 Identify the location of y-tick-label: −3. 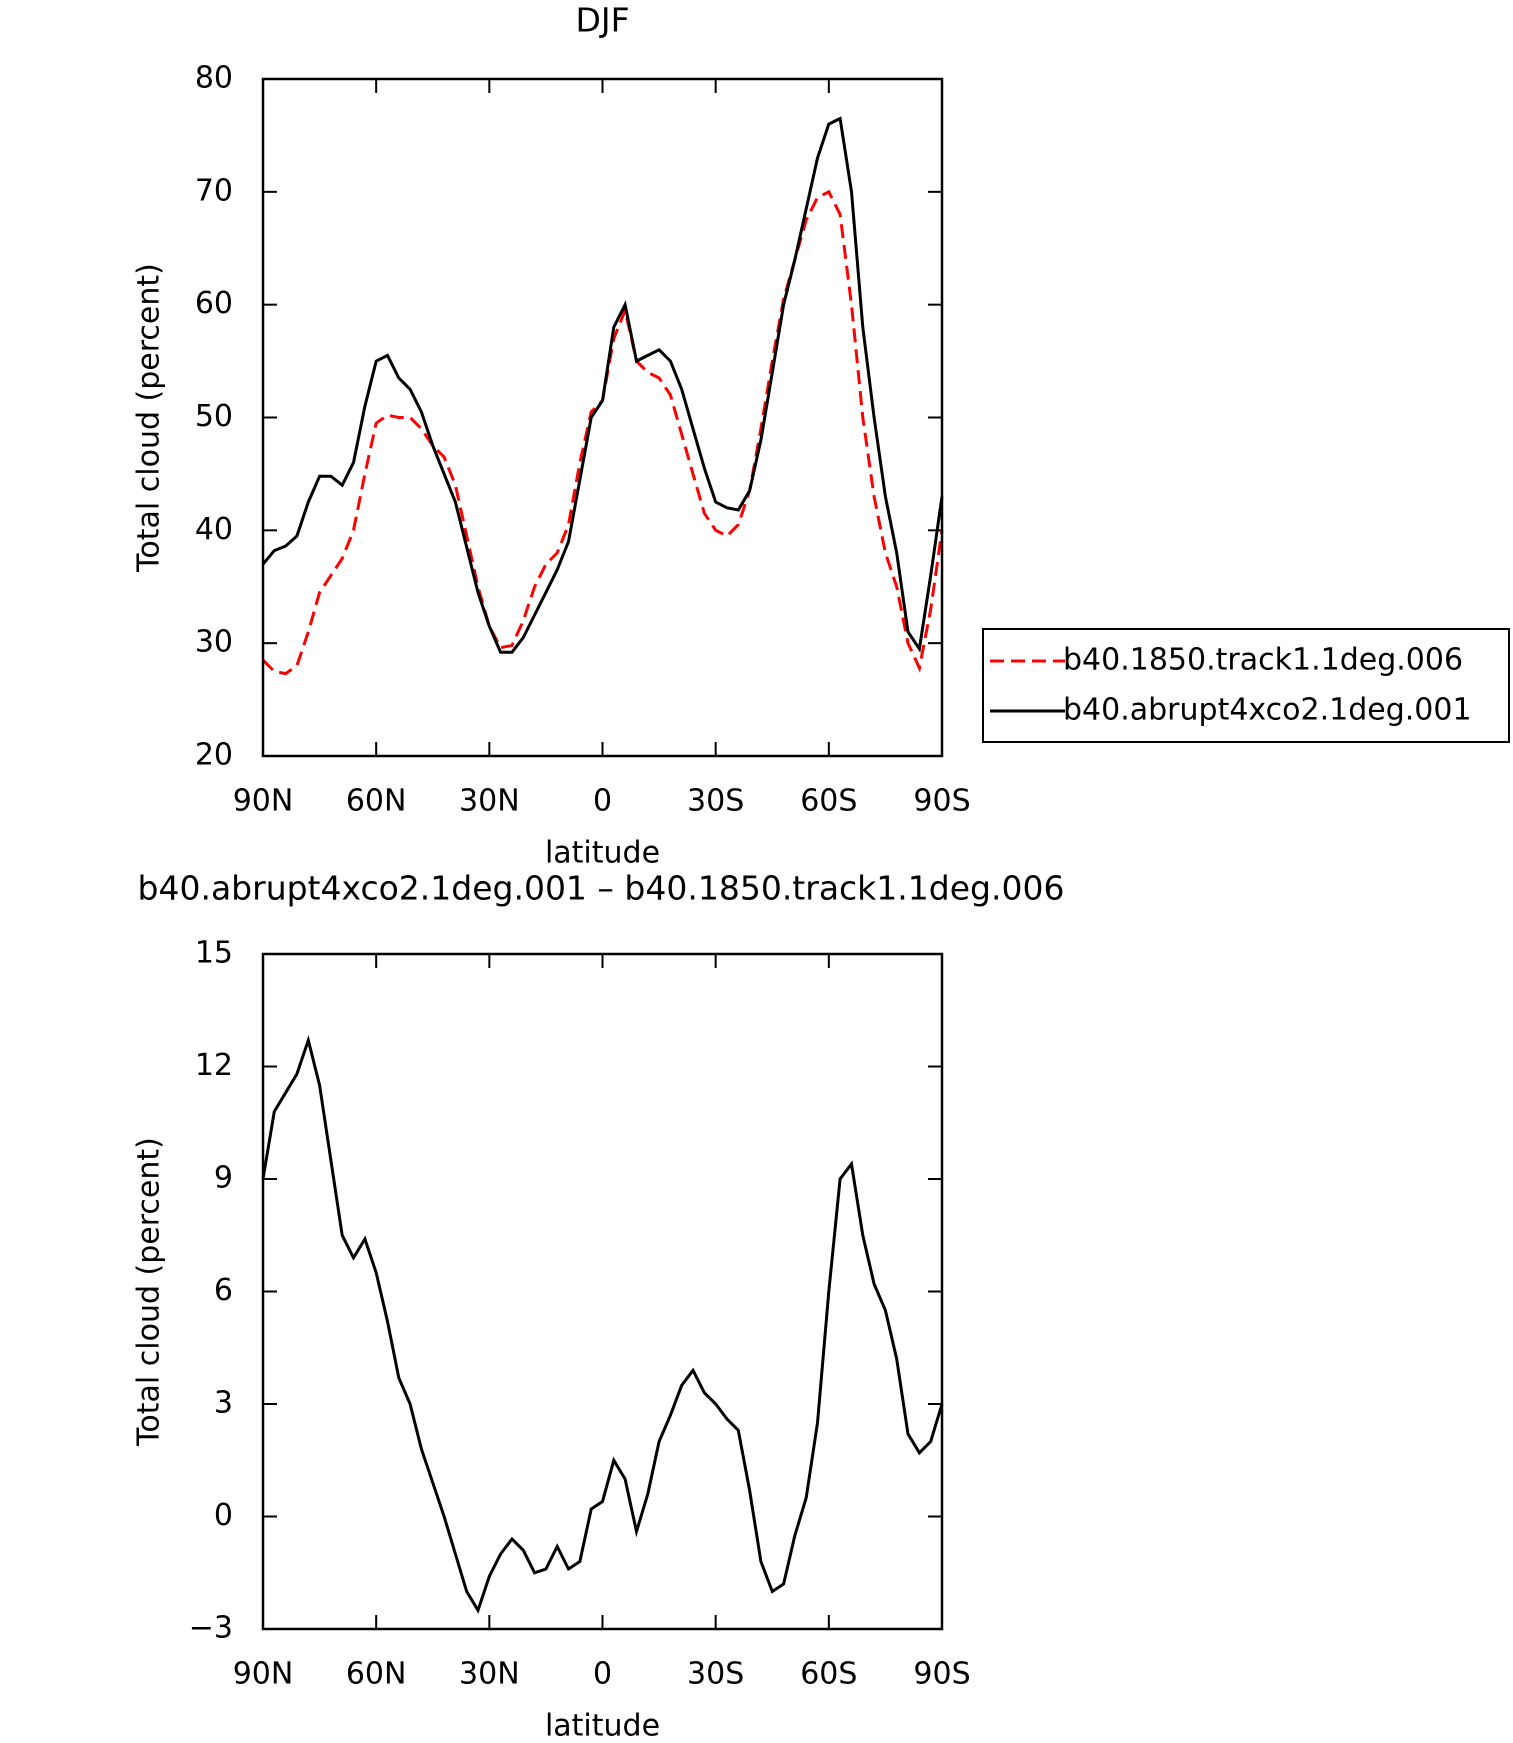
(211, 1628).